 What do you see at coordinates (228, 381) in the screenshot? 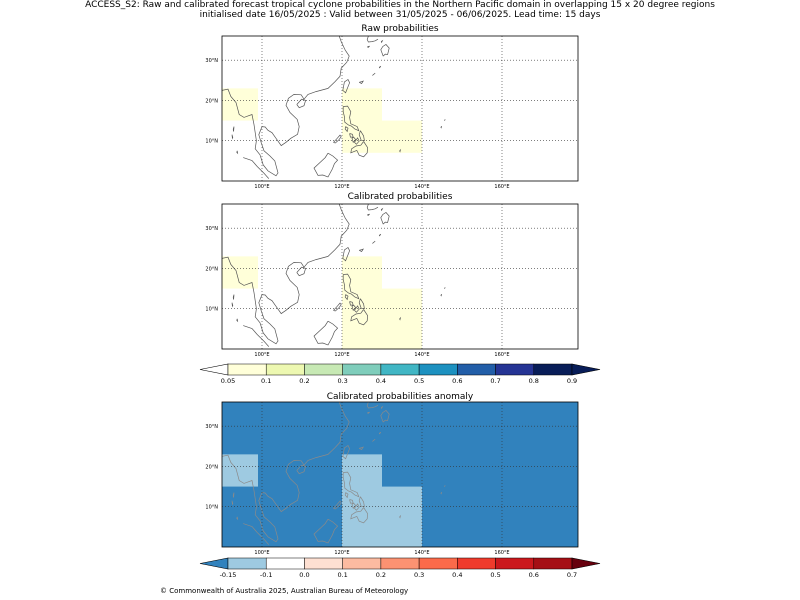
I see `colorbar-tick-label: 0.05` at bounding box center [228, 381].